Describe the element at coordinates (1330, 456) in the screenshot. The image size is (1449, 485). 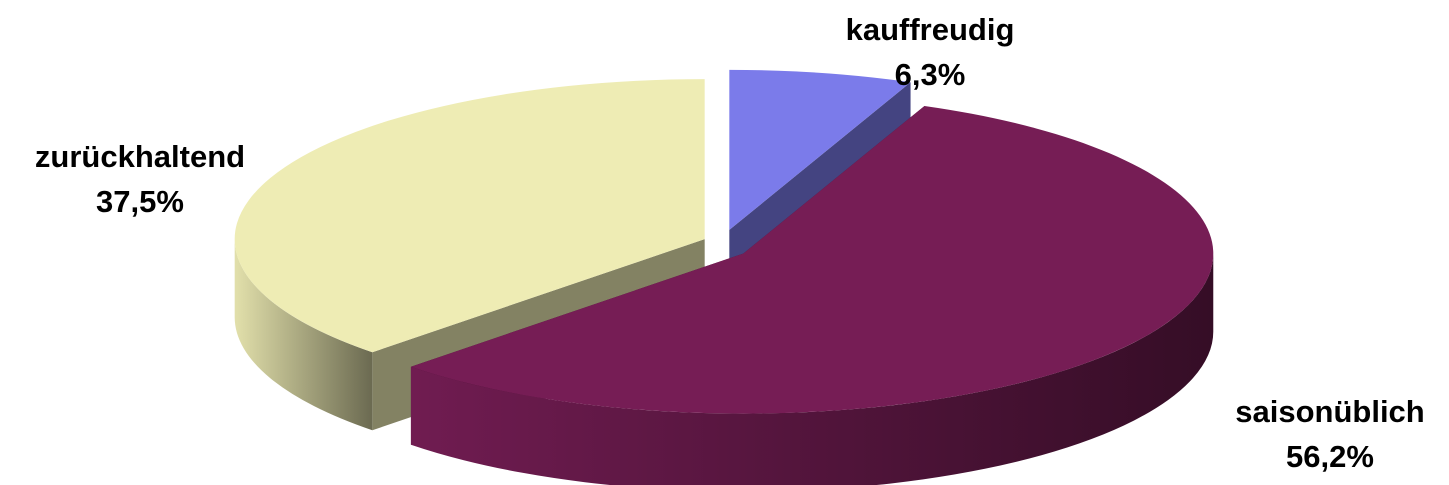
I see `slice-value-label: 56,2%` at that location.